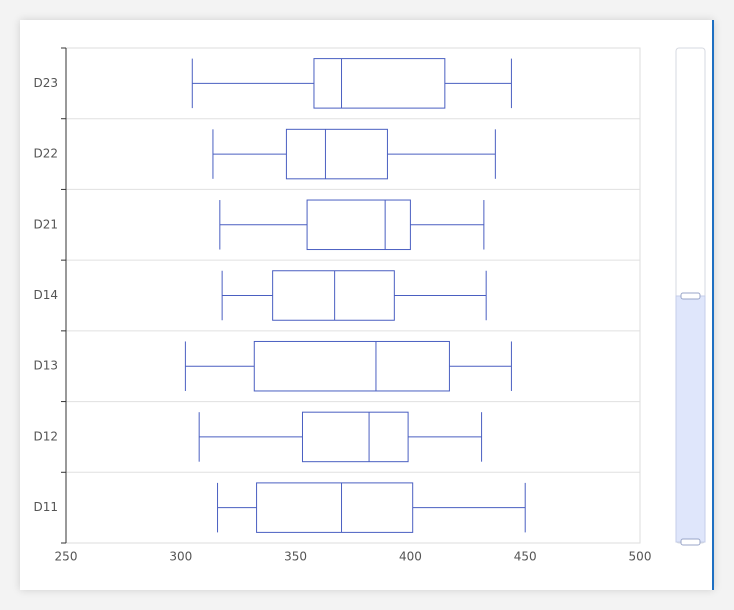 This screenshot has height=610, width=734. I want to click on x-tick-label: 300, so click(180, 557).